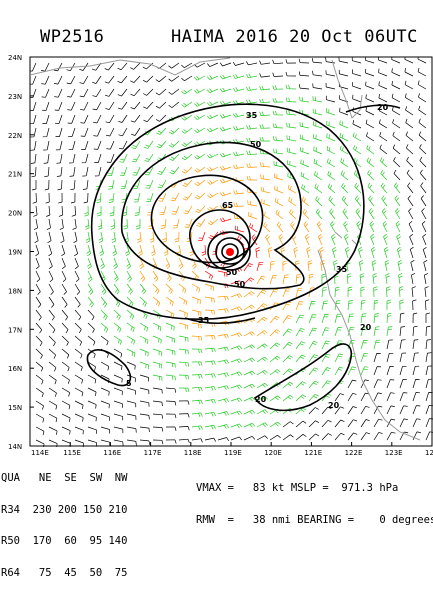 The height and width of the screenshot is (589, 433). I want to click on lat-label-22N: 22N, so click(15, 136).